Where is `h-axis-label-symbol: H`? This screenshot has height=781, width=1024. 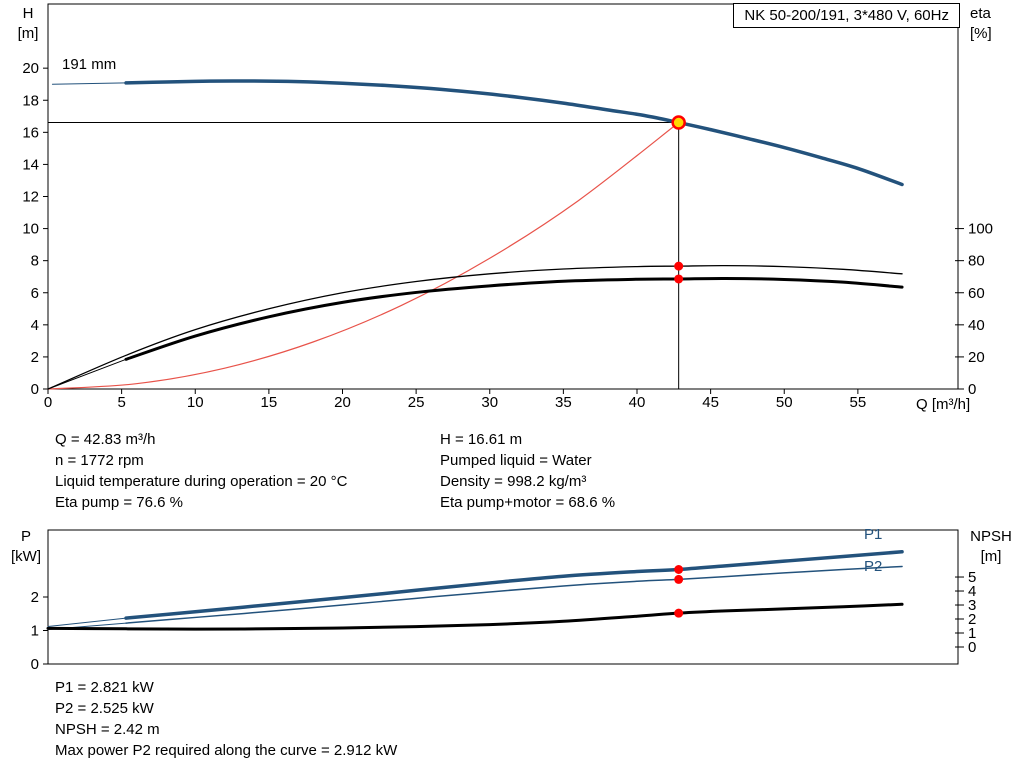
h-axis-label-symbol: H is located at coordinates (28, 13).